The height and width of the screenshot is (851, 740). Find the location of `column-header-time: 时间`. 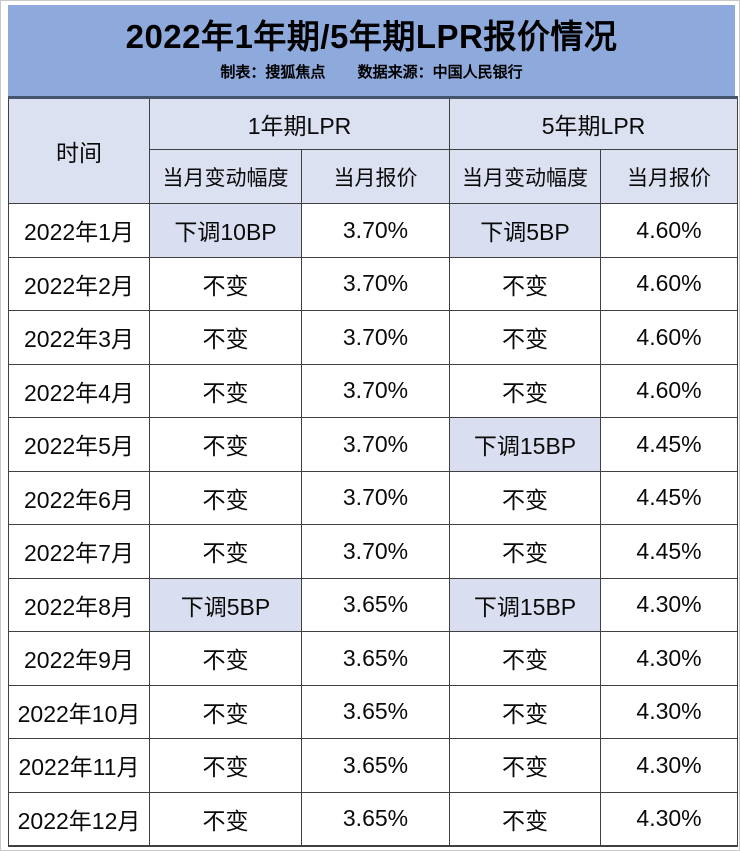

column-header-time: 时间 is located at coordinates (79, 150).